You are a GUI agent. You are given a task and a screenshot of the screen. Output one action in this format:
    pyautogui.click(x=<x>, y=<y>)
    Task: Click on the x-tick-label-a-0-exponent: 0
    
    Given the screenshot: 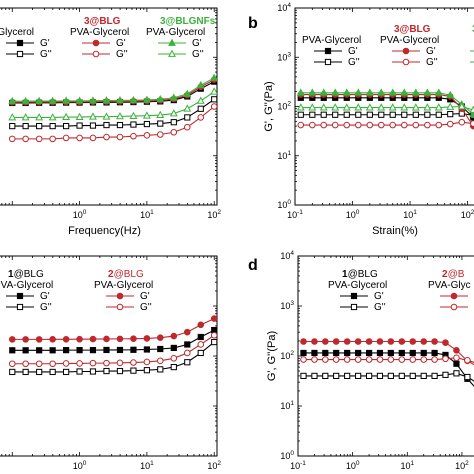 What is the action you would take?
    pyautogui.click(x=85, y=212)
    